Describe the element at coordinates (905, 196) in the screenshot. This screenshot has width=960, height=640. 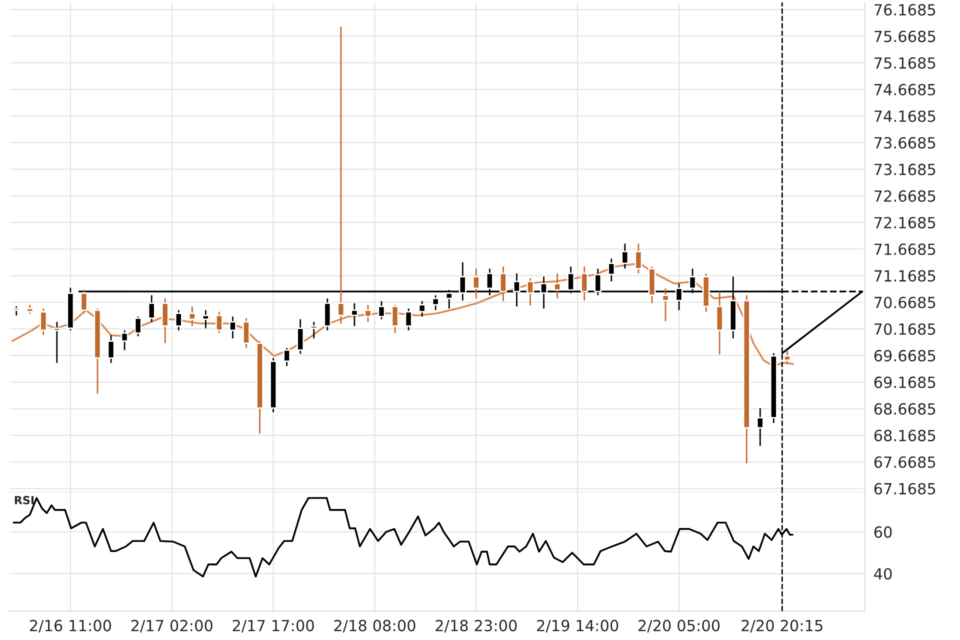
I see `y-tick-label: 72.6685` at that location.